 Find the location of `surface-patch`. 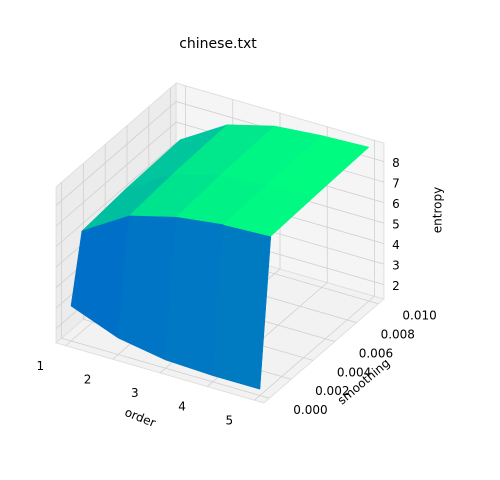

surface-patch is located at coordinates (269, 210).